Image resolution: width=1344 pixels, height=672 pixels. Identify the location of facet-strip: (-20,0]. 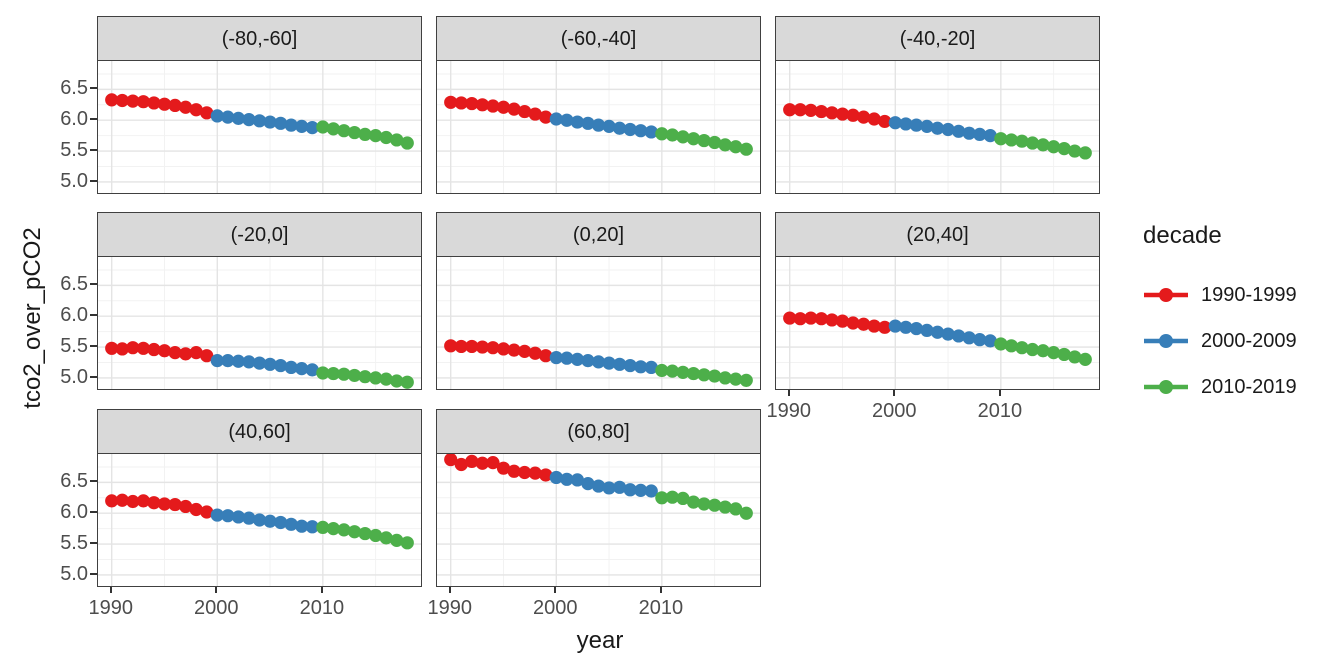
(259, 235).